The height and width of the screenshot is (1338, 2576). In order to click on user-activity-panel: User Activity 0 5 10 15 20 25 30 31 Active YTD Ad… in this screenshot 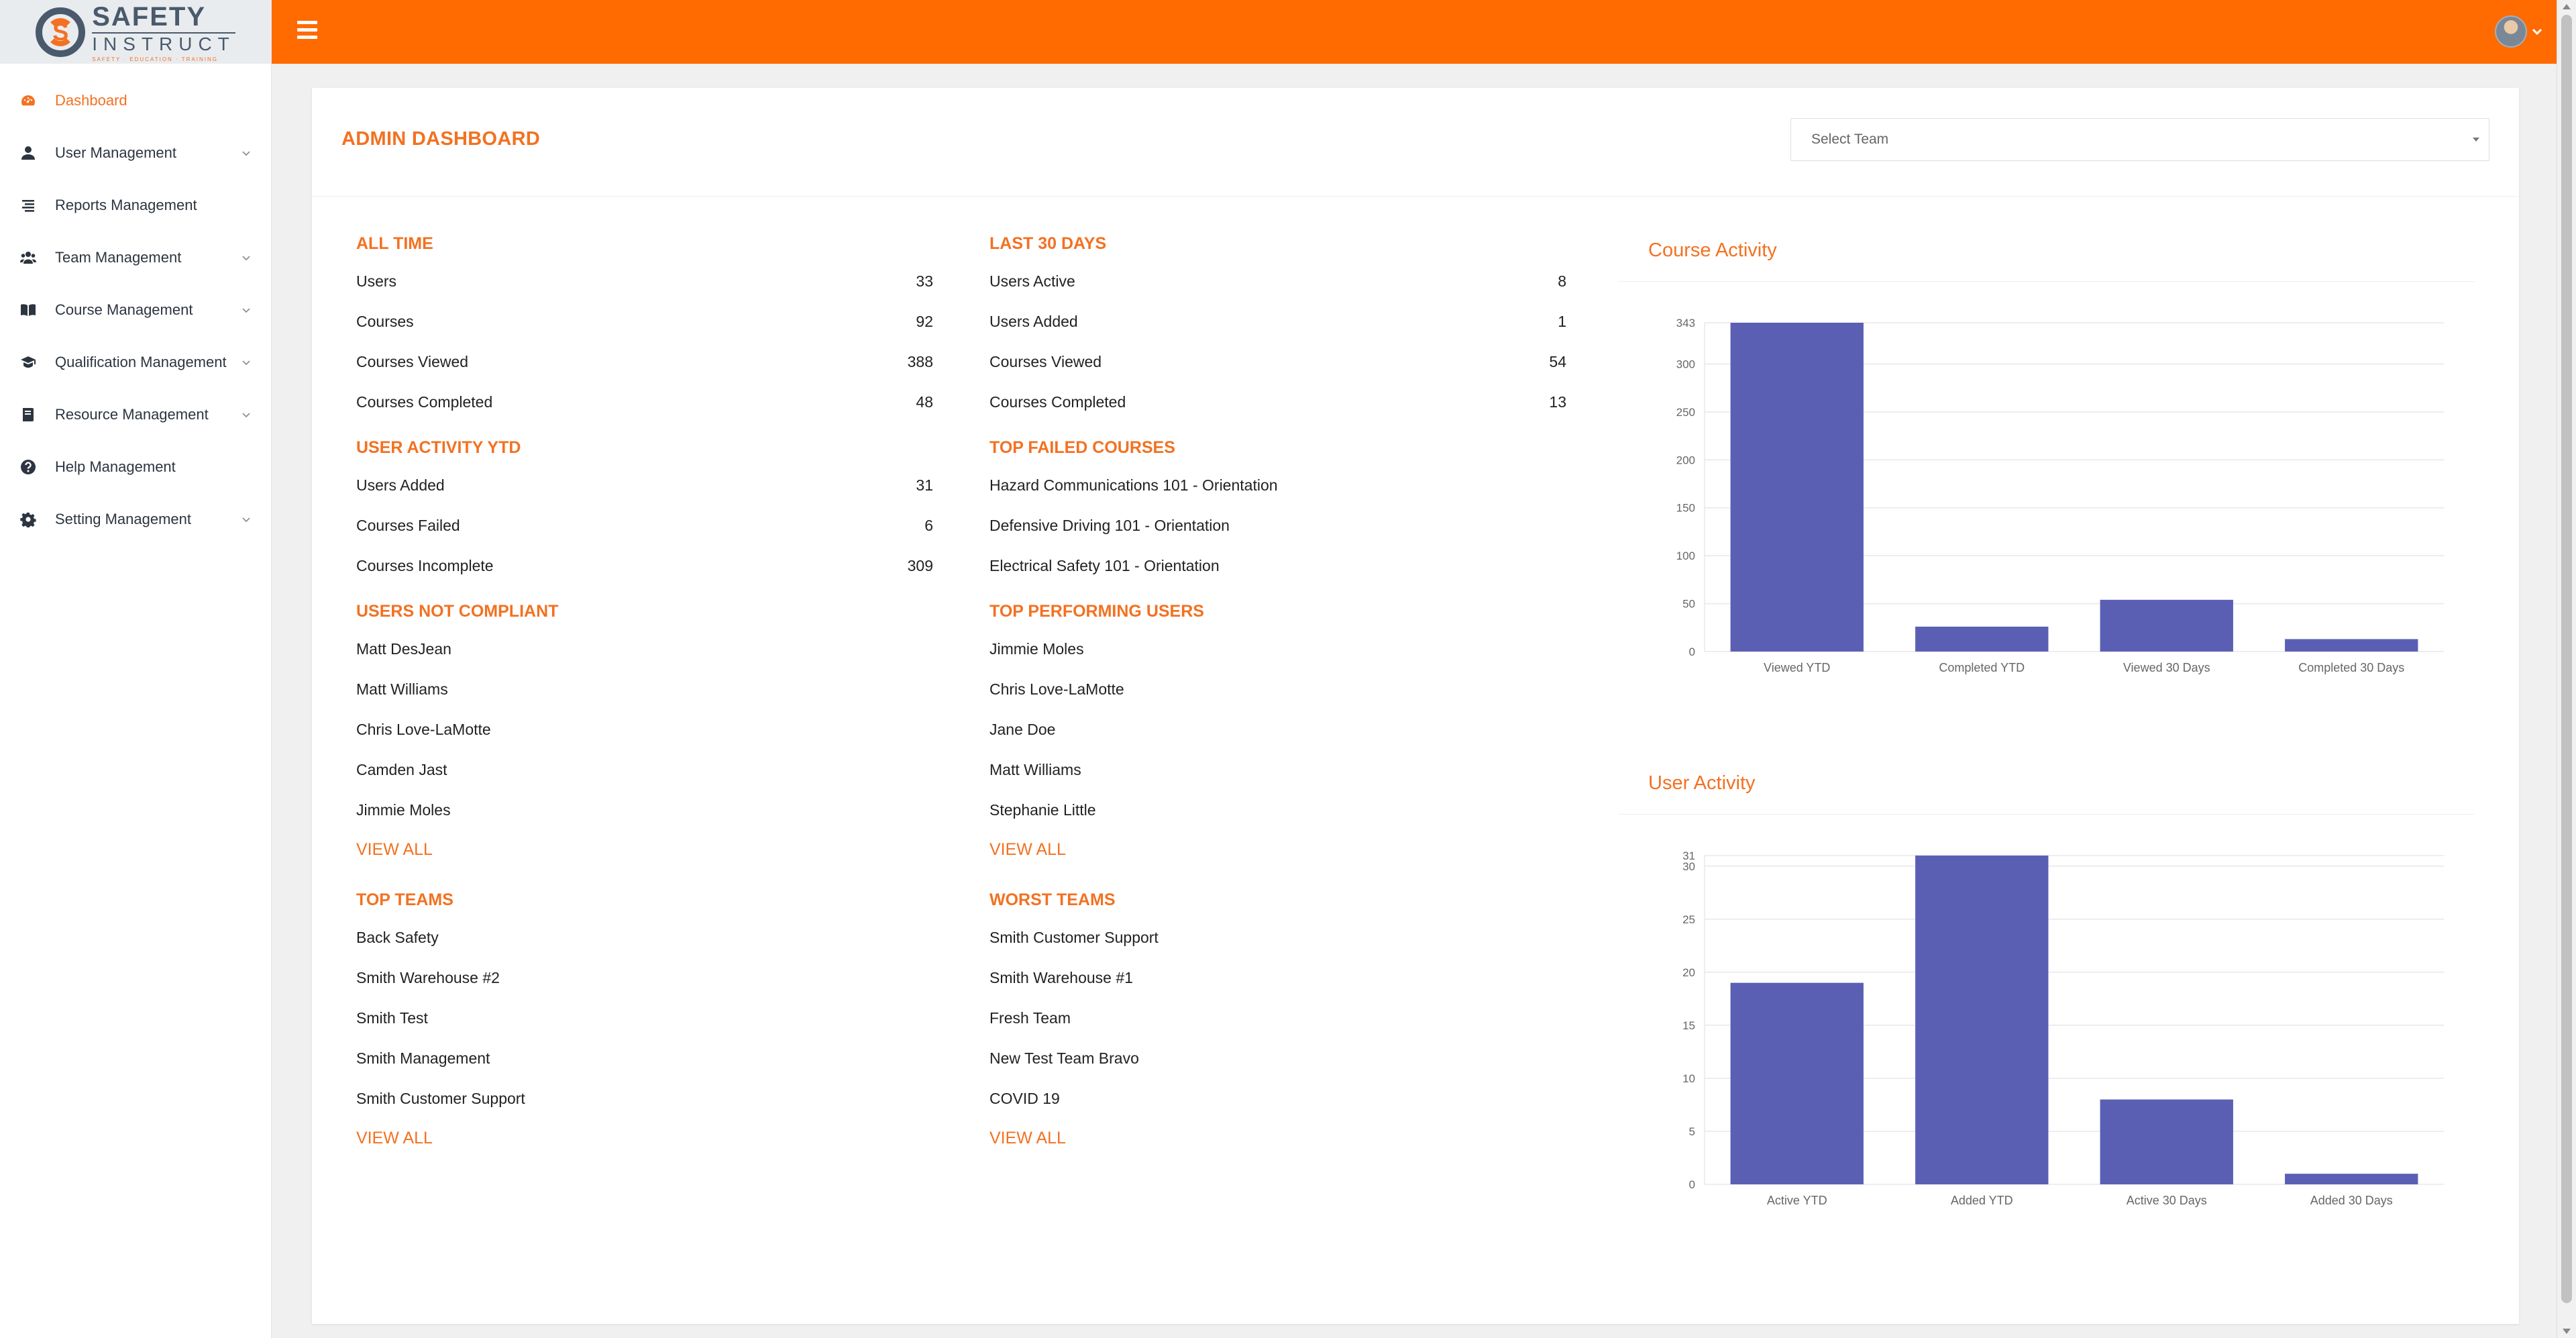, I will do `click(2055, 1040)`.